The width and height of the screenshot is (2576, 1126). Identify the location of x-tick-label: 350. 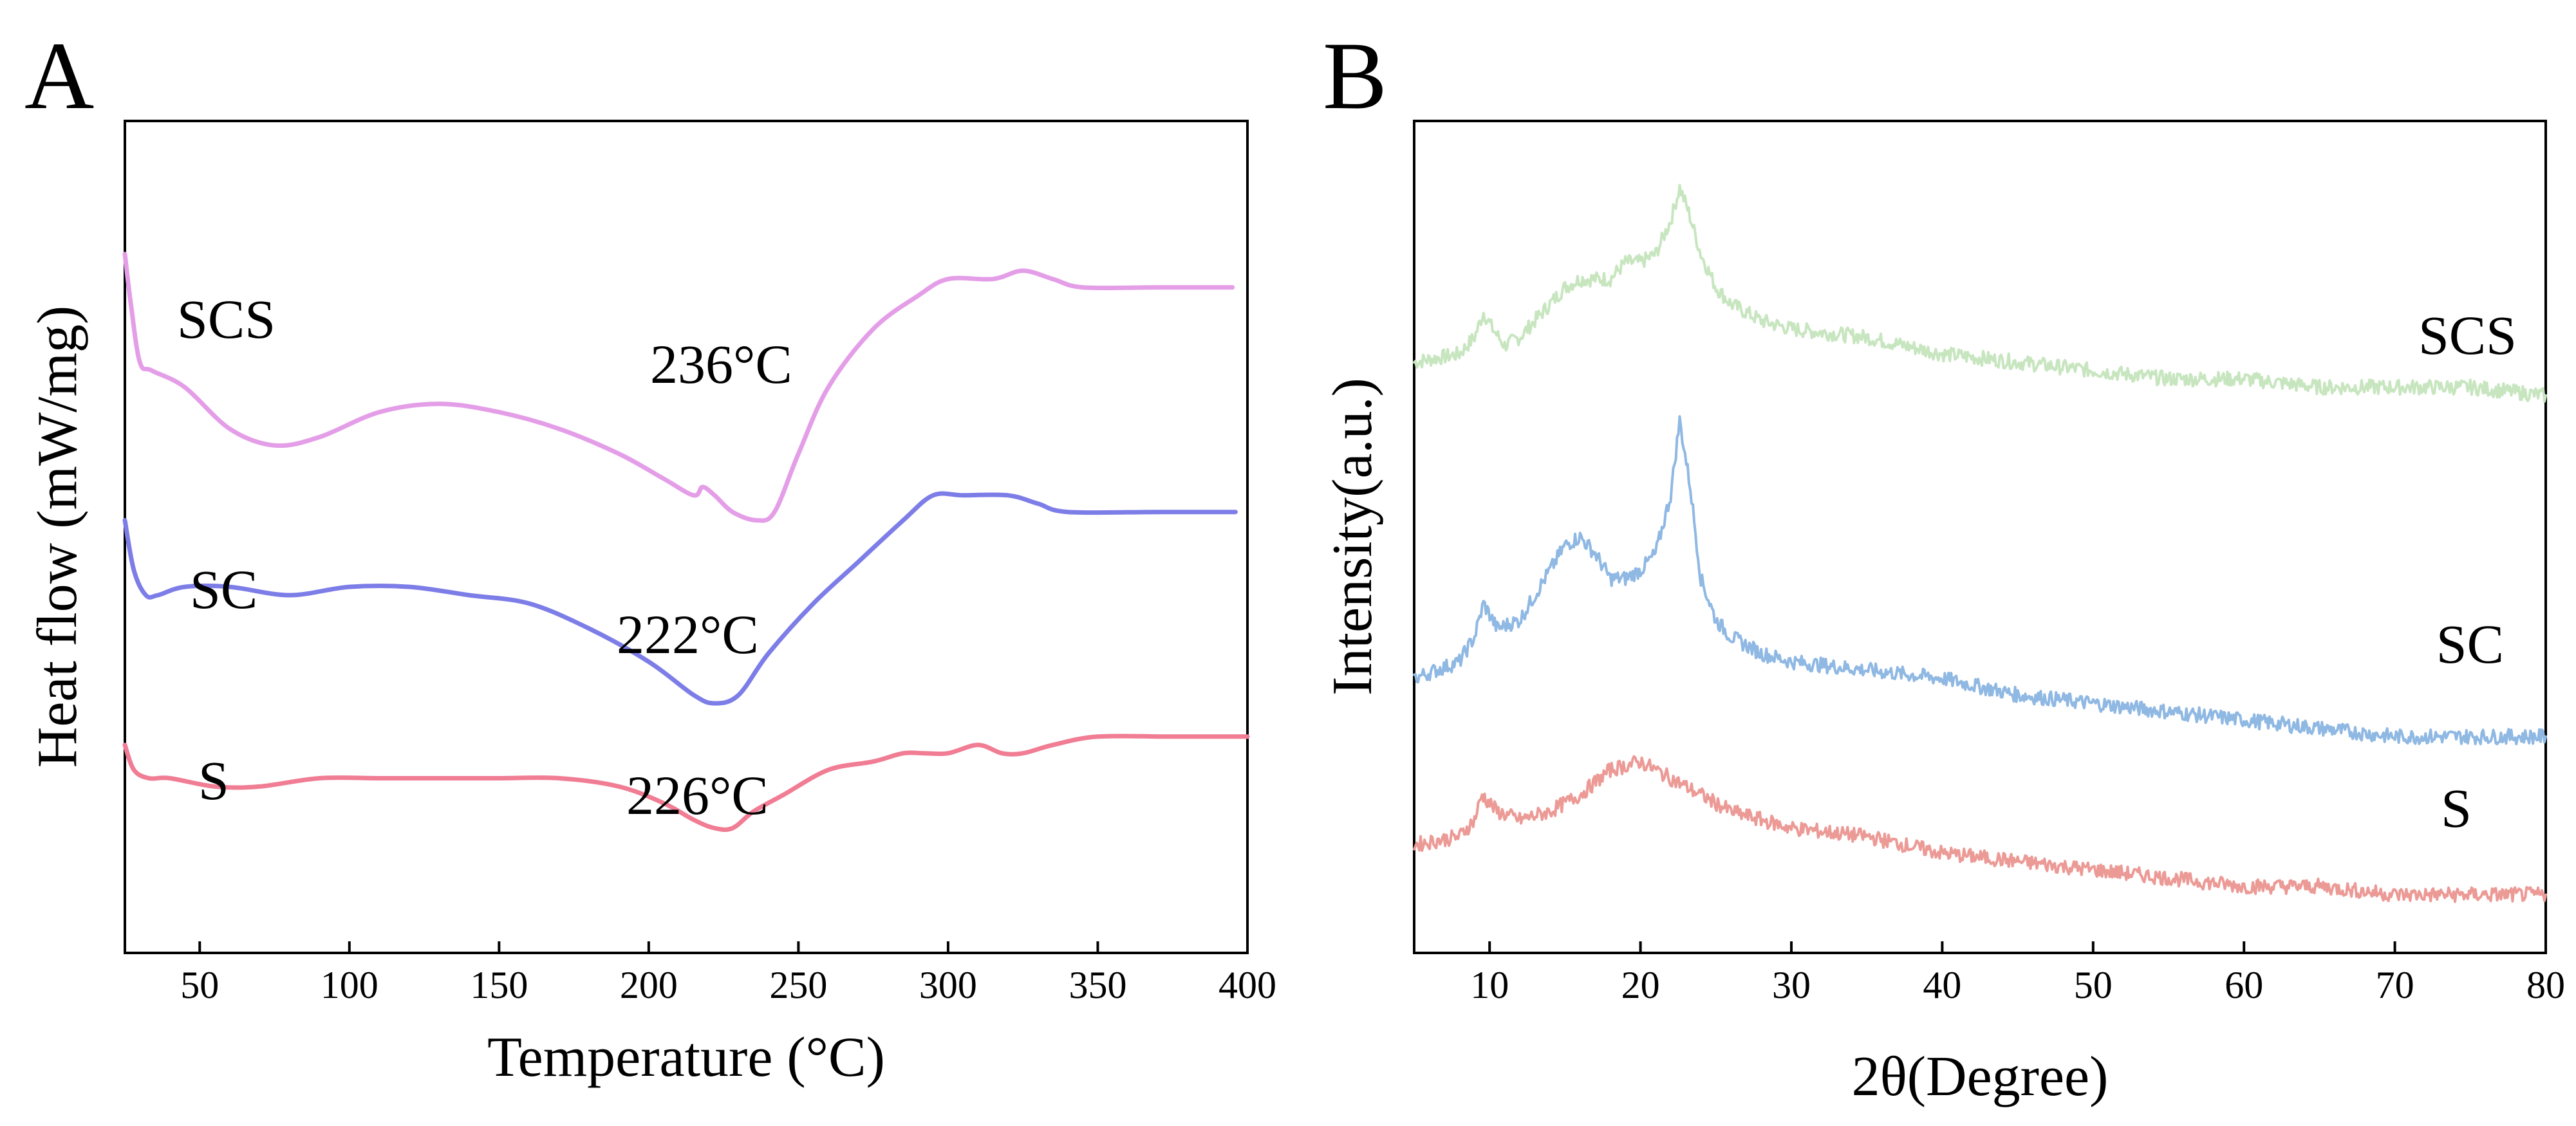
(1097, 985).